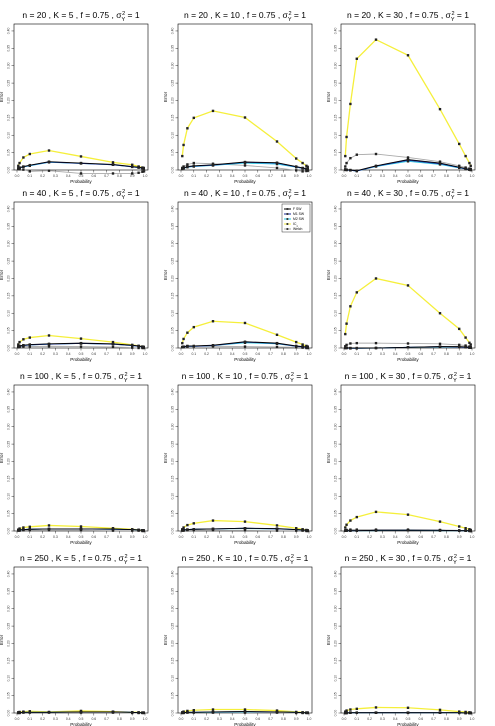 The height and width of the screenshot is (726, 495). Describe the element at coordinates (245, 537) in the screenshot. I see `x-tick-label: 0.5` at that location.